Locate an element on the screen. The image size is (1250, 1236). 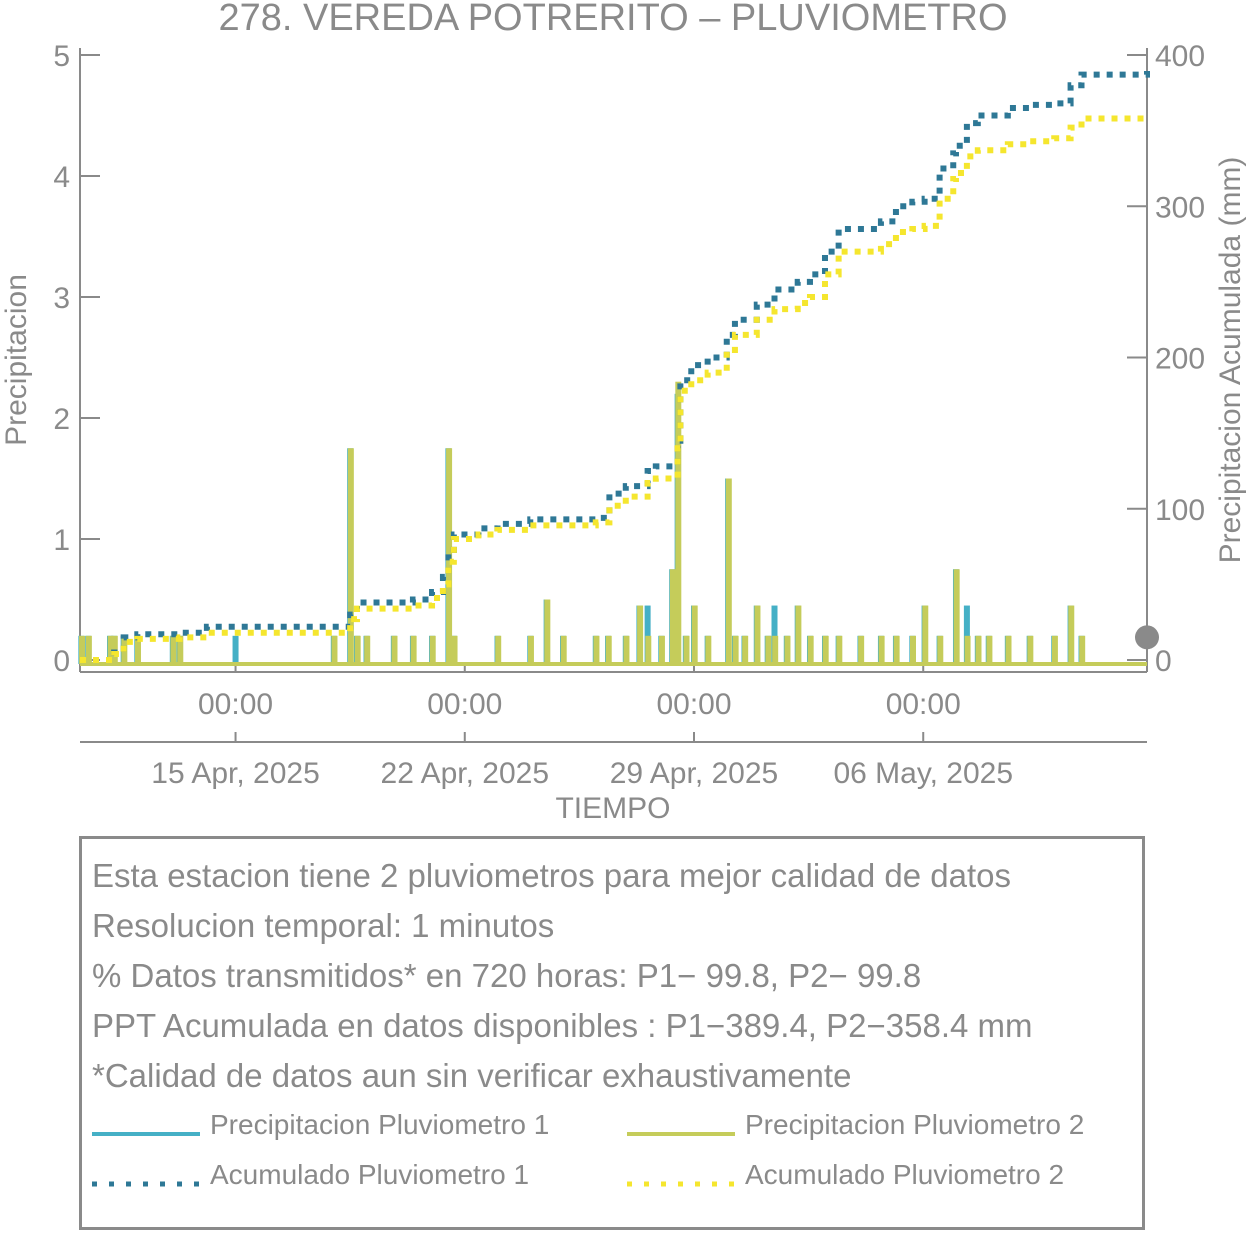
legend-label-p2: Precipitacion Pluviometro 2 is located at coordinates (915, 1124).